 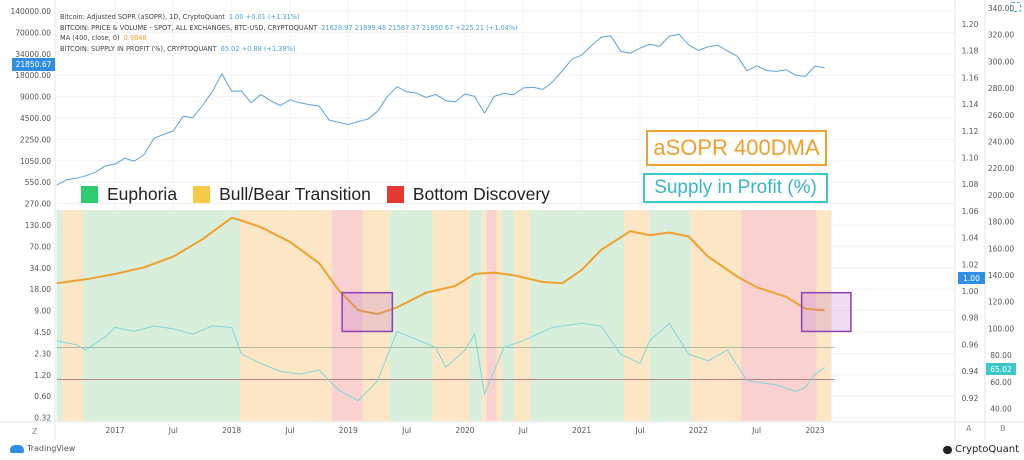 I want to click on axis-b-button: B, so click(x=1003, y=428).